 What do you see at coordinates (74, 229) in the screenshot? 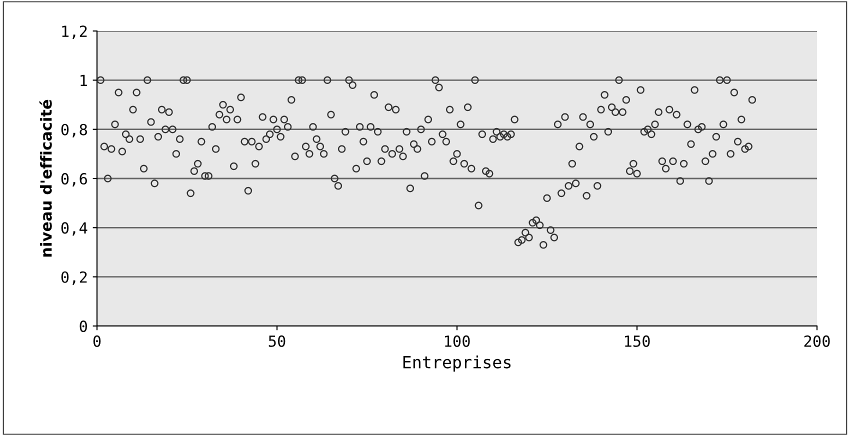
I see `y-tick-label: 0,4` at bounding box center [74, 229].